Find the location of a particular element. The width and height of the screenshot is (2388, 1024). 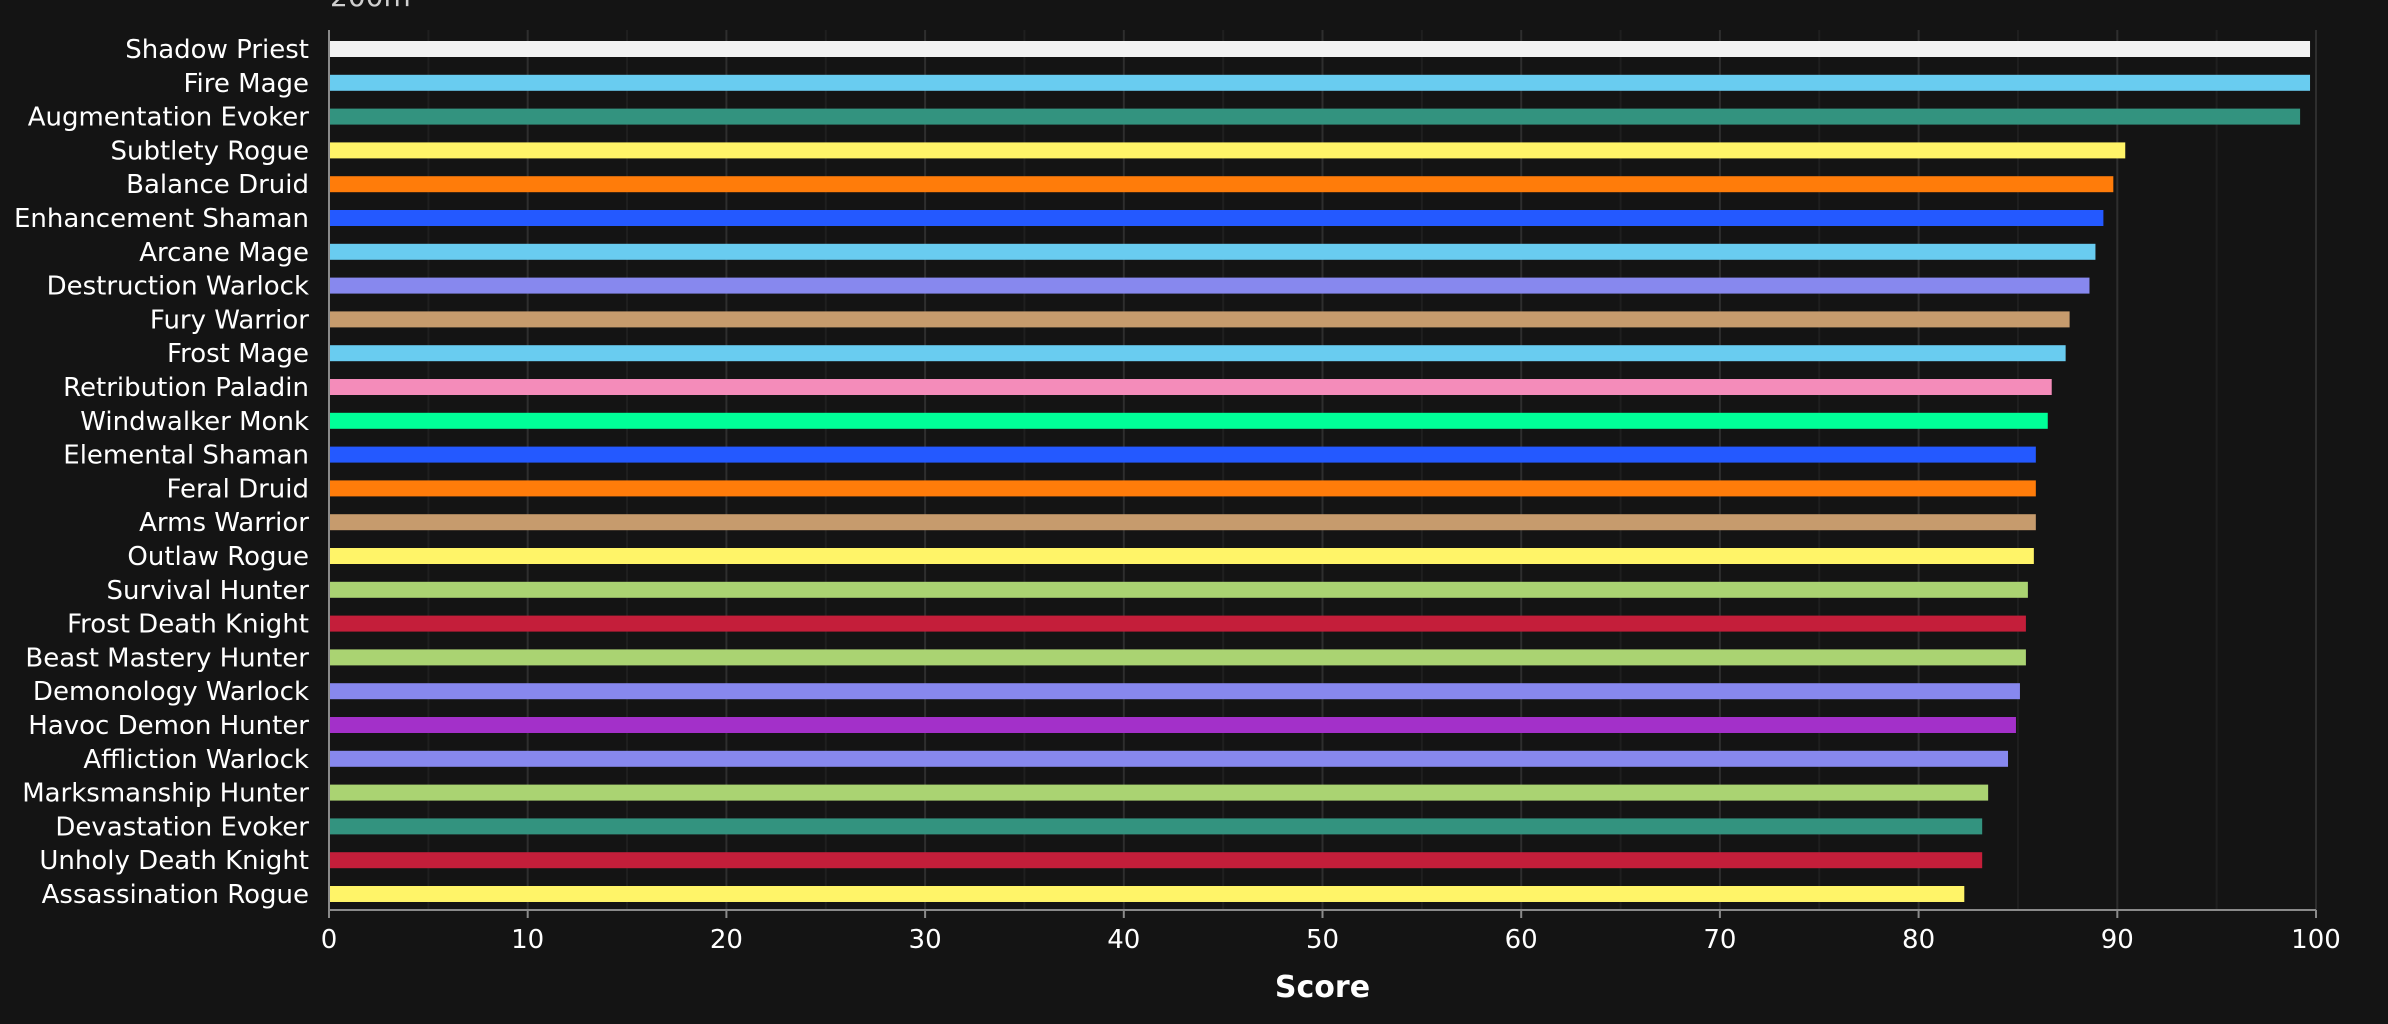

x-tick-label: 30 is located at coordinates (925, 940).